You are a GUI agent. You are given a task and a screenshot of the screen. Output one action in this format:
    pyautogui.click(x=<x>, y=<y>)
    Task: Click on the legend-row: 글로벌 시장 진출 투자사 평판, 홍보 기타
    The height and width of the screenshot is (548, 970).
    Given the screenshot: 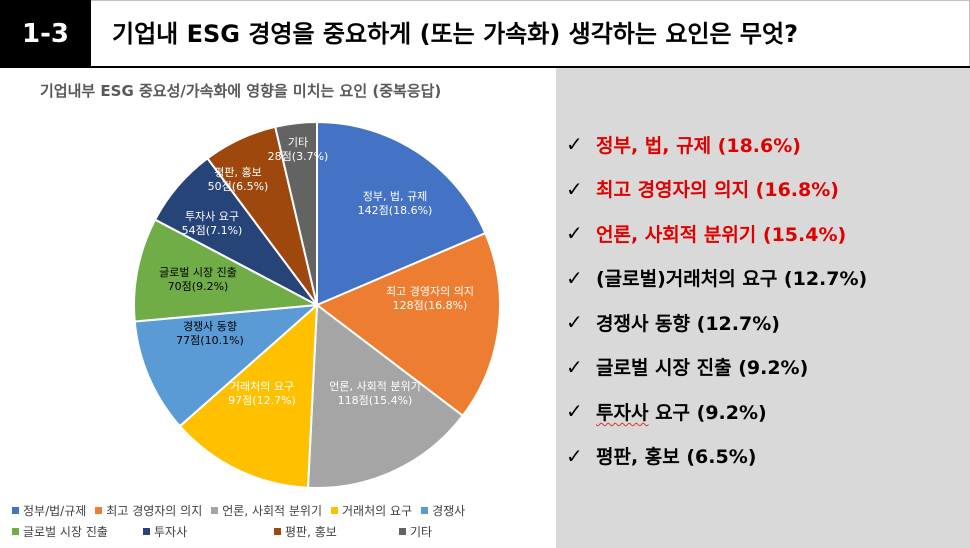 What is the action you would take?
    pyautogui.click(x=284, y=531)
    